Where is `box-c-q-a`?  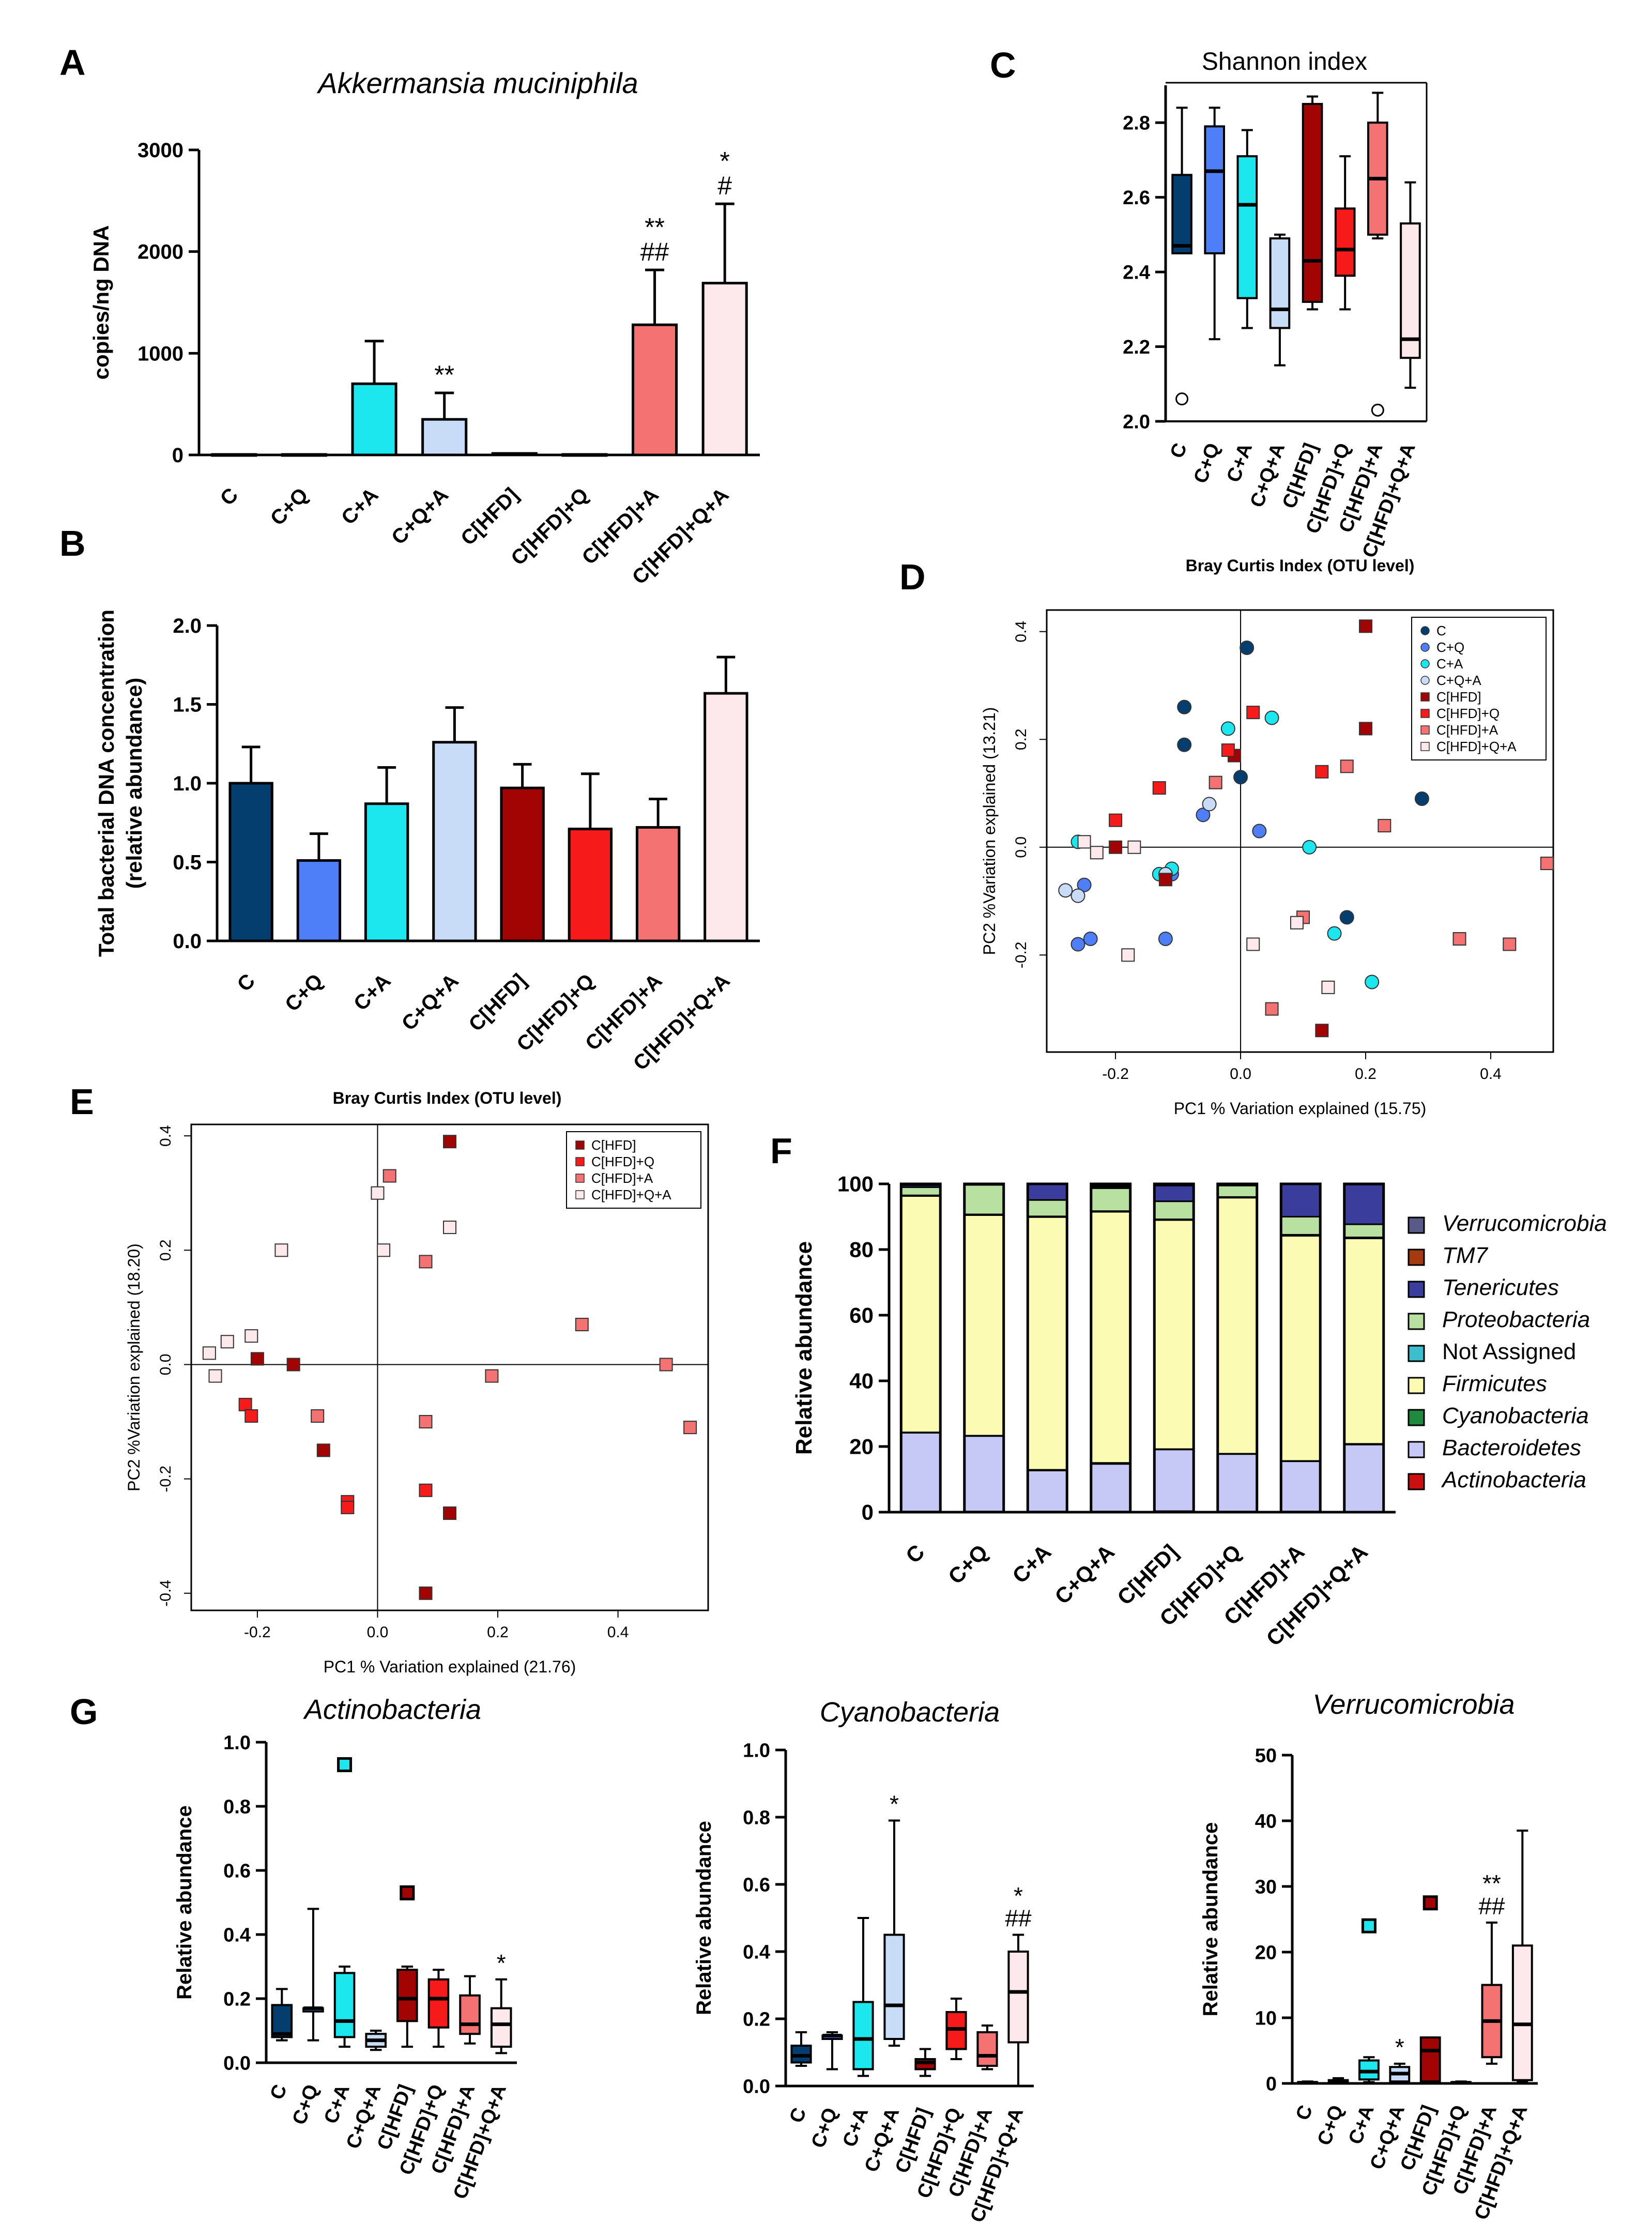
box-c-q-a is located at coordinates (894, 1987).